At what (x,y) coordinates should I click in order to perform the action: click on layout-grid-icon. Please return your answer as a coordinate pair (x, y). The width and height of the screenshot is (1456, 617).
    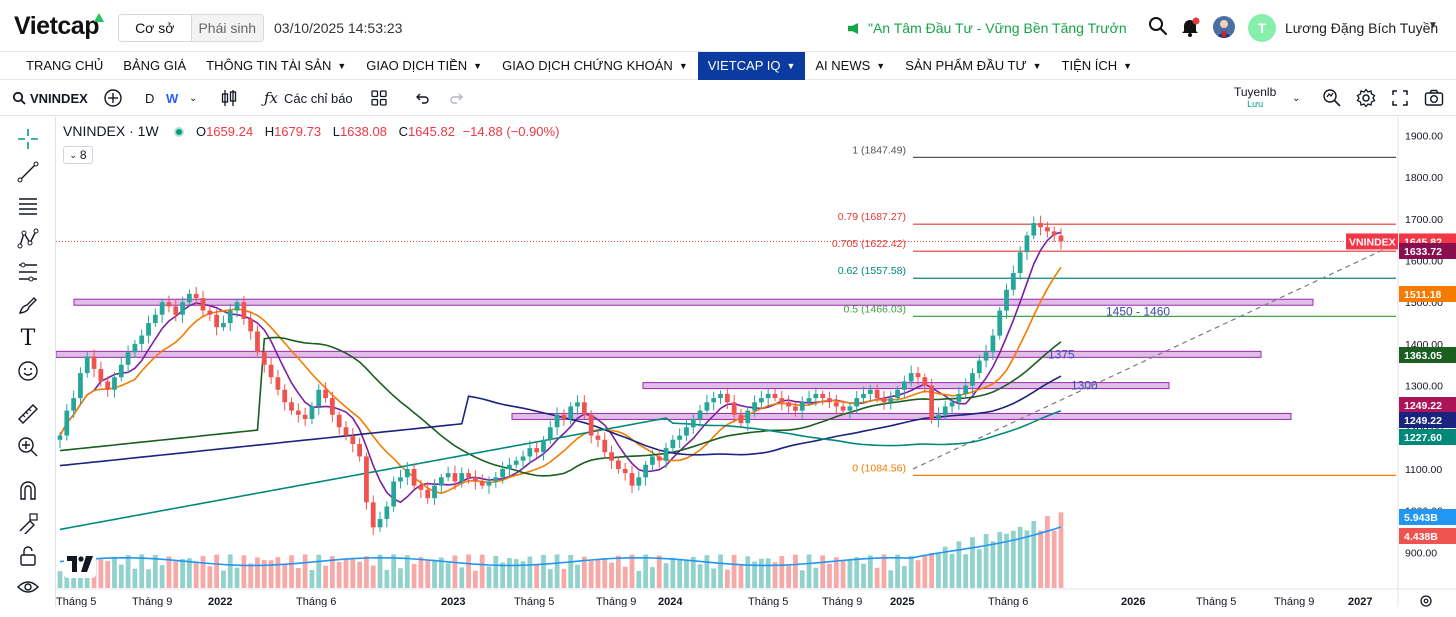
    Looking at the image, I should click on (379, 98).